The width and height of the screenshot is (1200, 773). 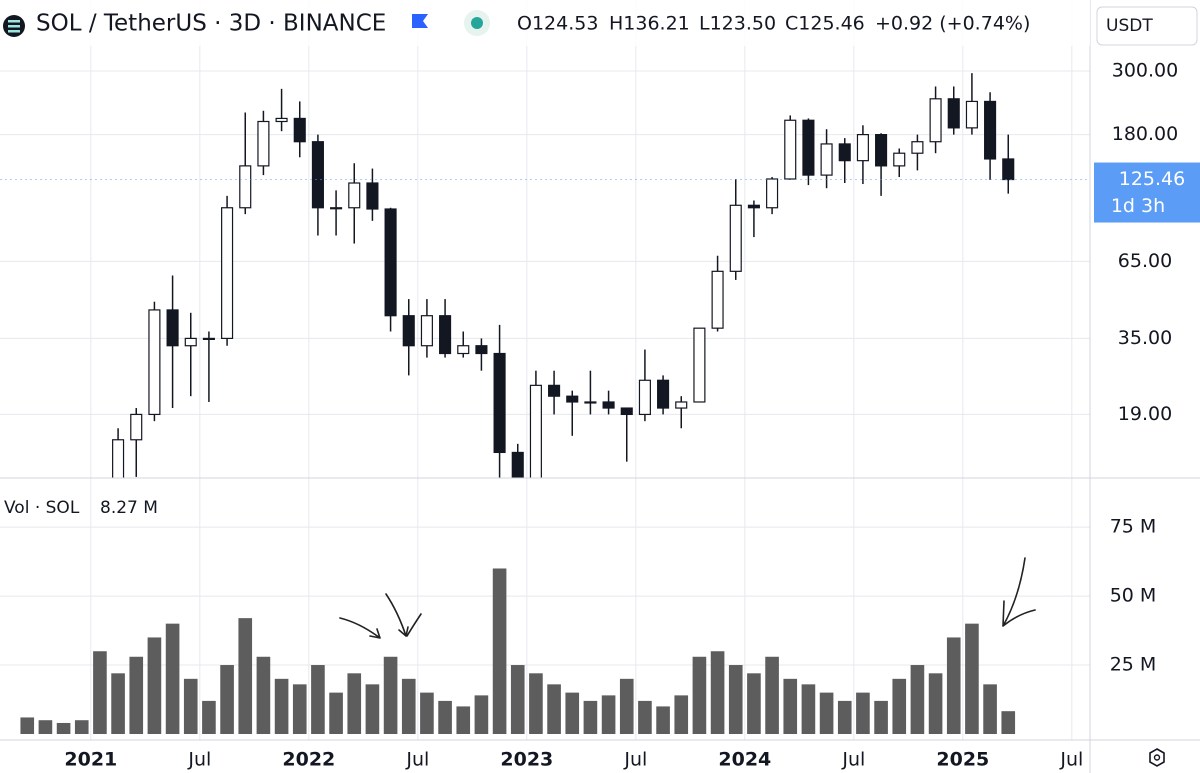 What do you see at coordinates (360, 628) in the screenshot?
I see `arrow` at bounding box center [360, 628].